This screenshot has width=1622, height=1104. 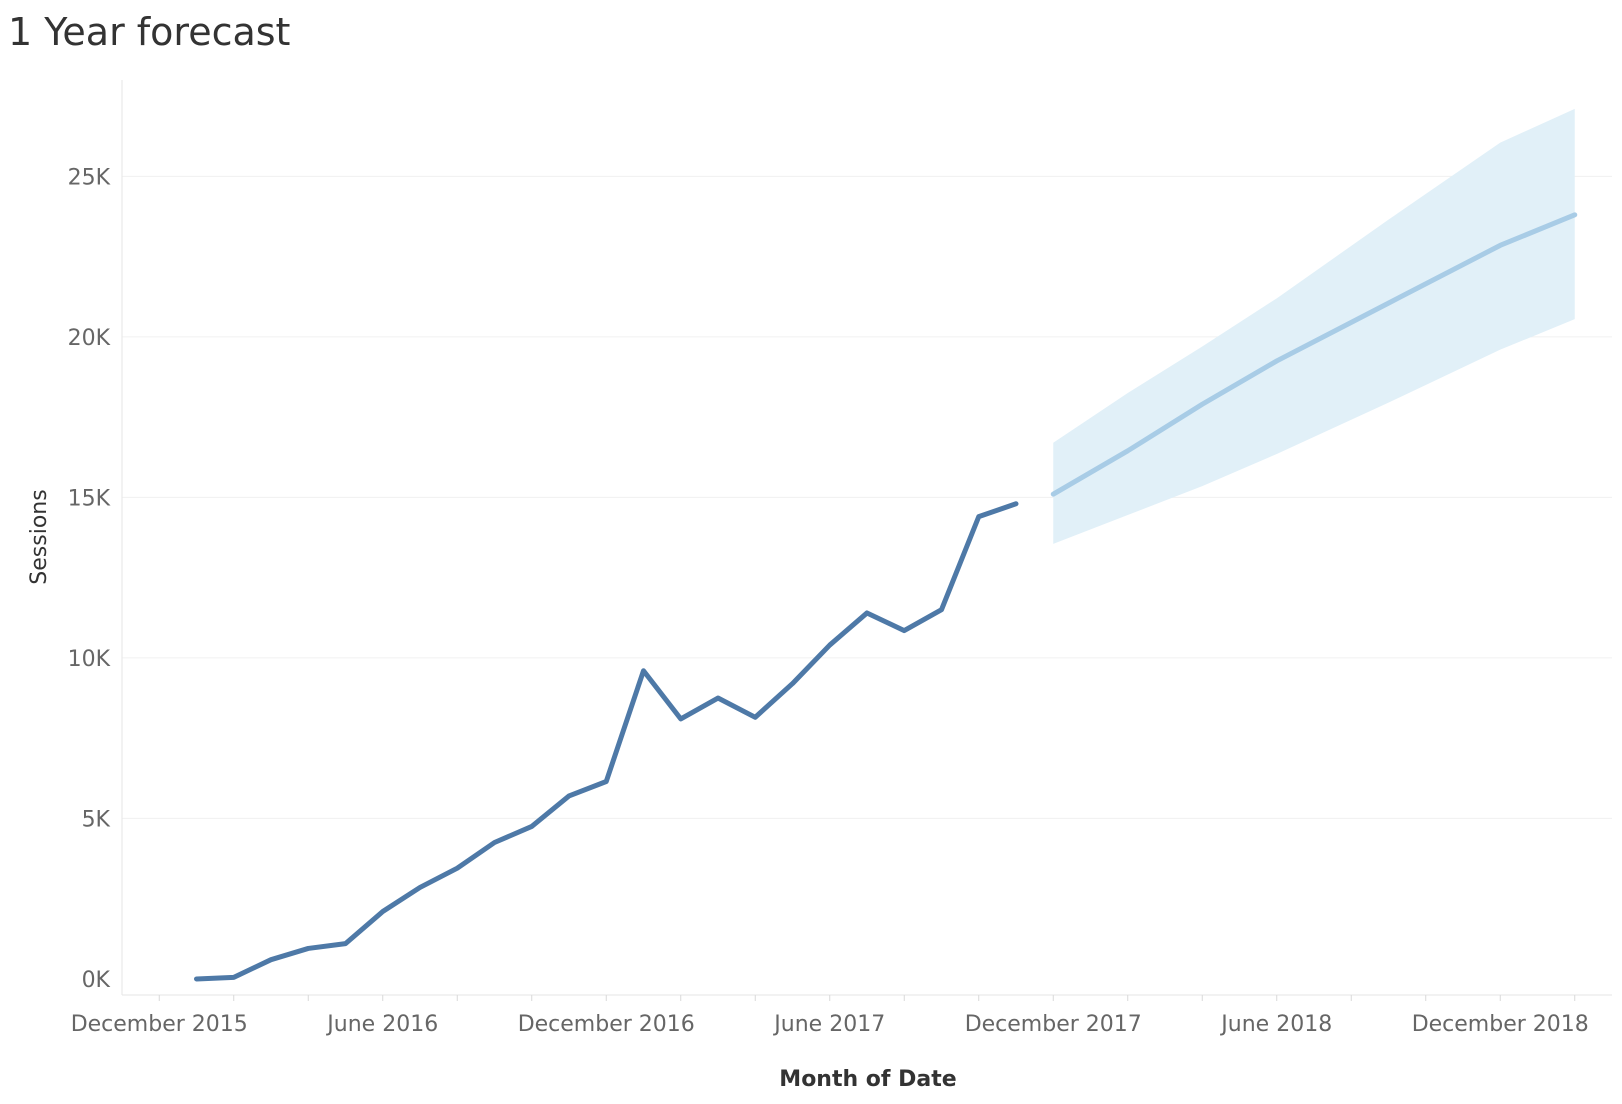 I want to click on x-tick-label: December 2017, so click(x=1053, y=1024).